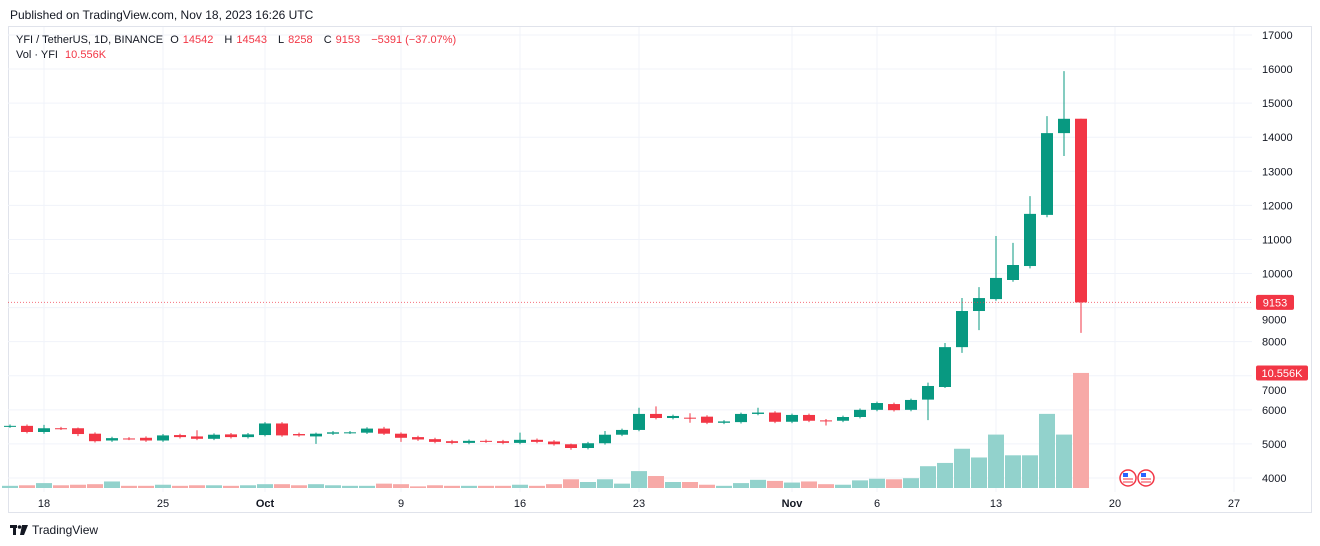 The height and width of the screenshot is (546, 1320). I want to click on tradingview-logo: TradingView, so click(54, 530).